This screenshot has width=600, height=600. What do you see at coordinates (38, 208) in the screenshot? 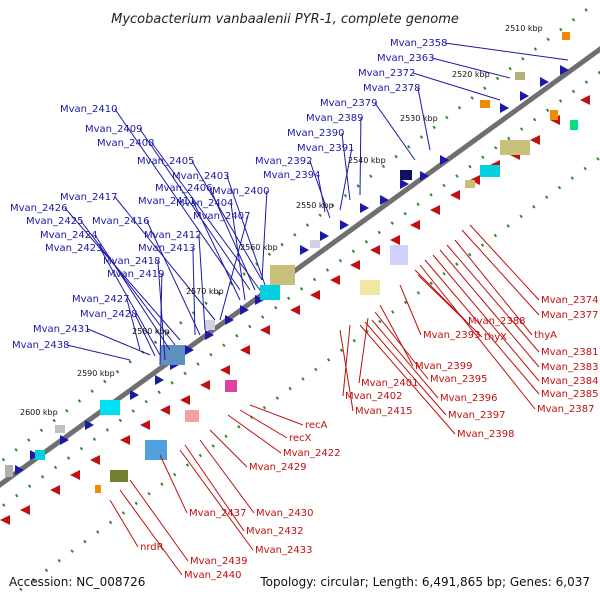
I see `forward-gene-label: Mvan_2426` at bounding box center [38, 208].